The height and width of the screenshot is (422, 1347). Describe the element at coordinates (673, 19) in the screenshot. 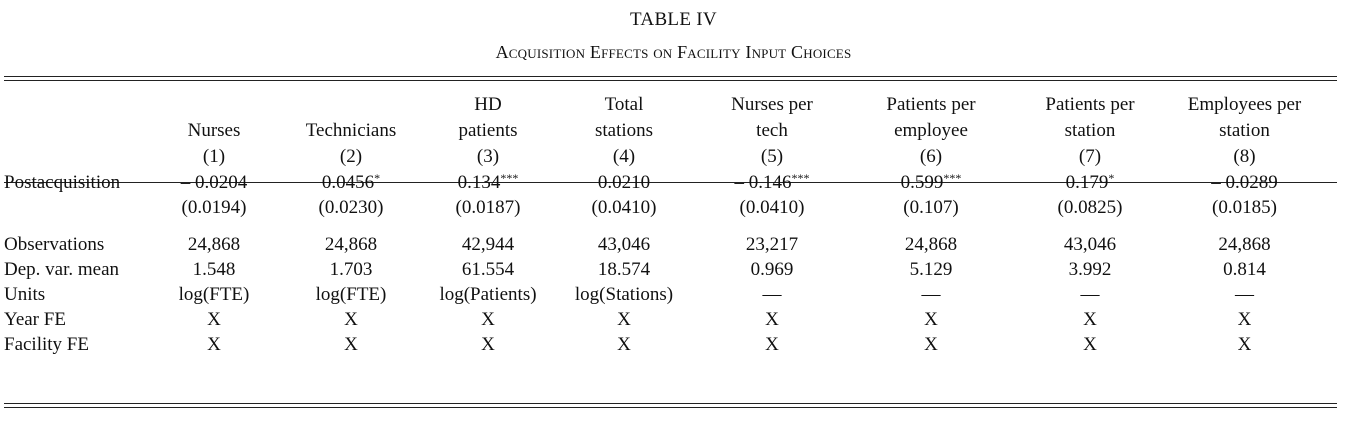

I see `table-label: TABLE IV` at that location.